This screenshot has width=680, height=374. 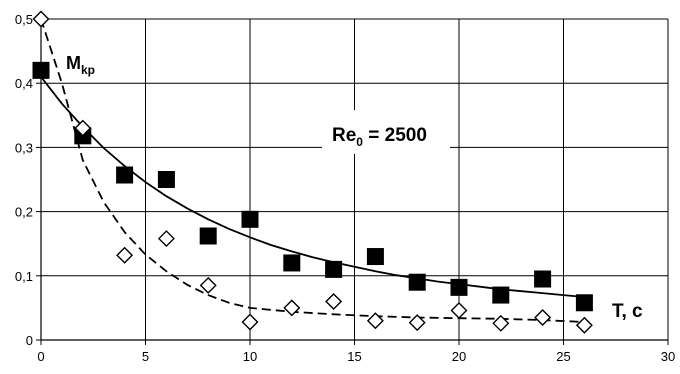 What do you see at coordinates (40, 356) in the screenshot?
I see `x-tick-label: 0` at bounding box center [40, 356].